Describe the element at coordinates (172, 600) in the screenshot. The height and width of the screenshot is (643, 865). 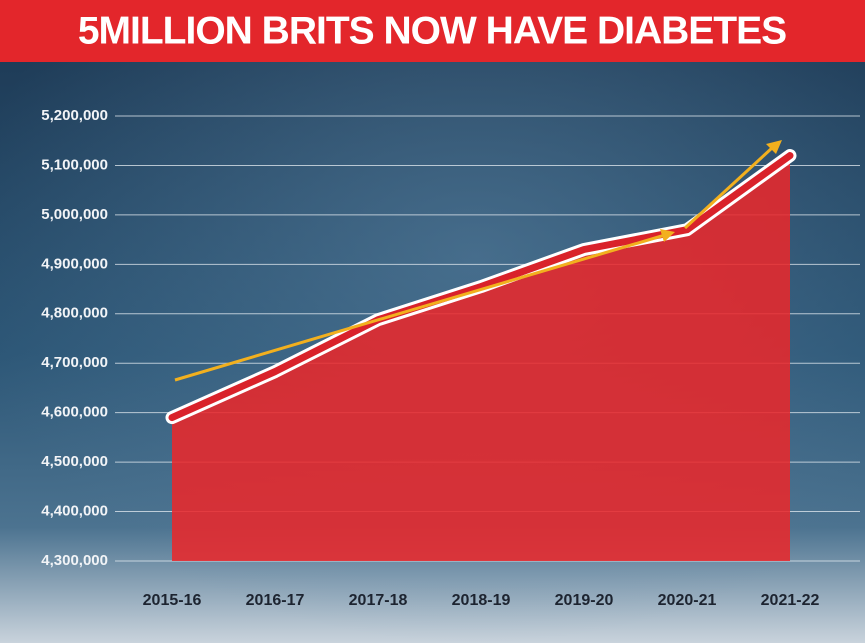
I see `x-tick-label: 2015-16` at that location.